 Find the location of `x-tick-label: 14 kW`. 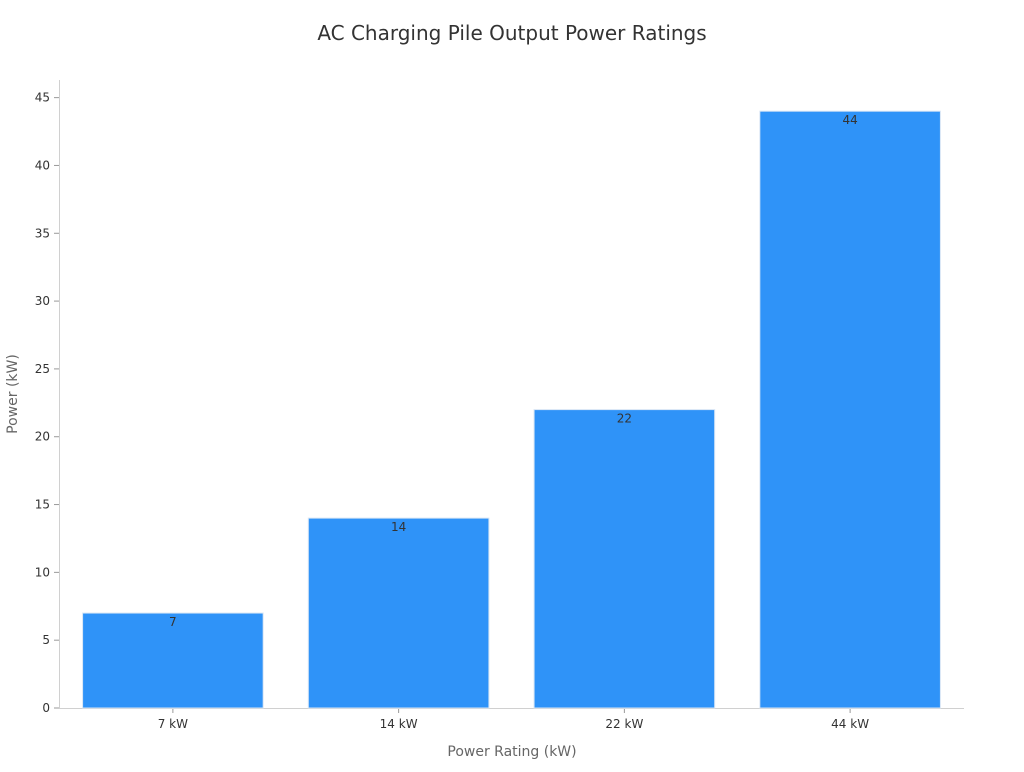

x-tick-label: 14 kW is located at coordinates (399, 724).